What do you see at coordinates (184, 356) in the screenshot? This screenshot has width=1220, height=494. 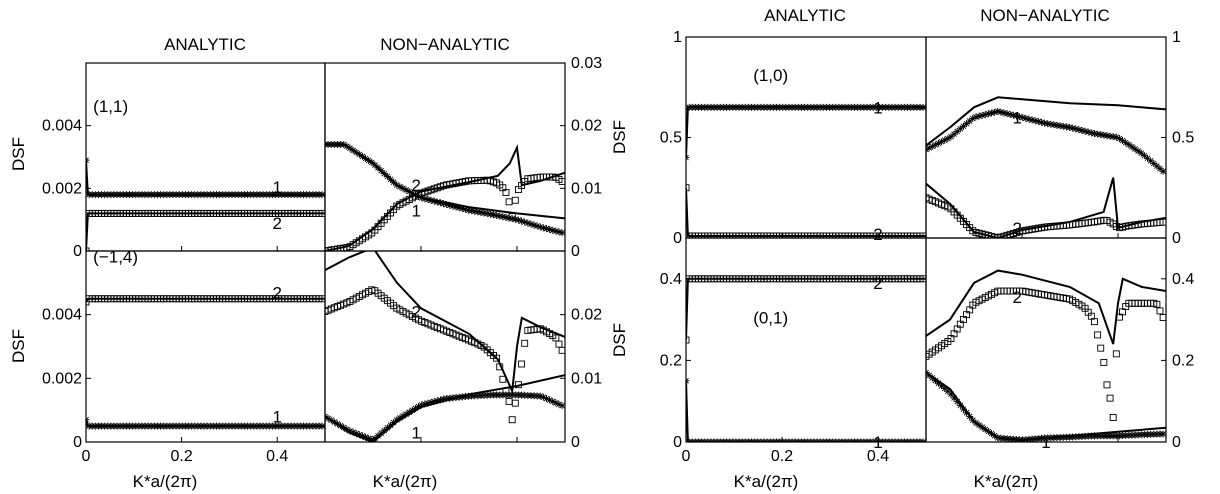 I see `panel-3: 0 0.002 0.004 0 0.2 0.4 2 1 (−1,4)` at bounding box center [184, 356].